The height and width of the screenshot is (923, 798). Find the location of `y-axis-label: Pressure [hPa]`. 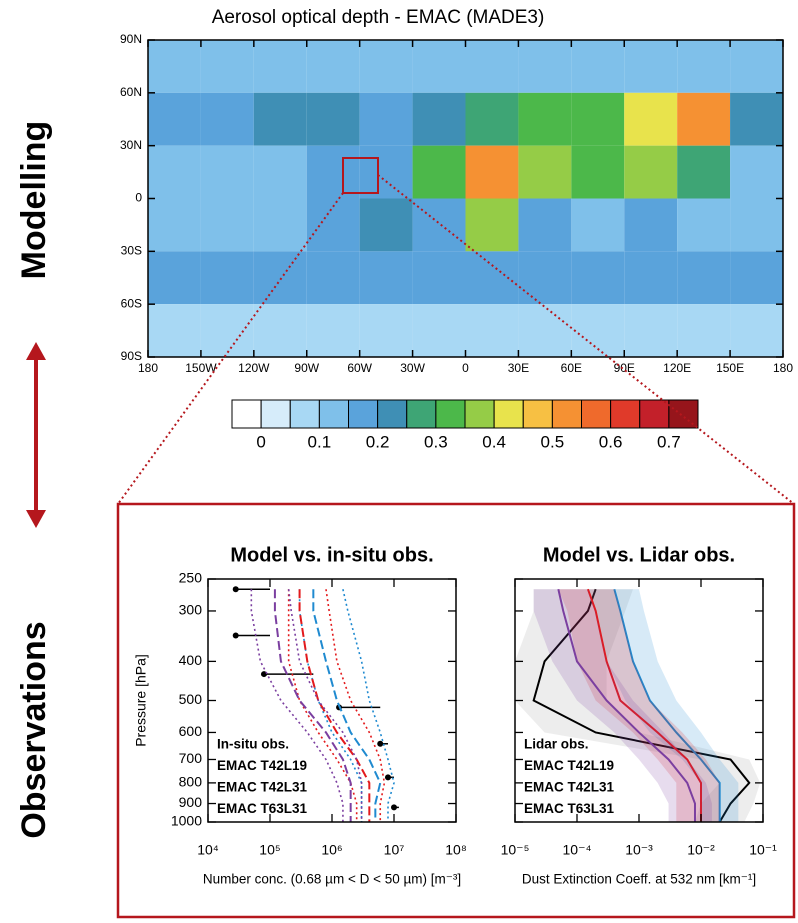

y-axis-label: Pressure [hPa] is located at coordinates (141, 700).